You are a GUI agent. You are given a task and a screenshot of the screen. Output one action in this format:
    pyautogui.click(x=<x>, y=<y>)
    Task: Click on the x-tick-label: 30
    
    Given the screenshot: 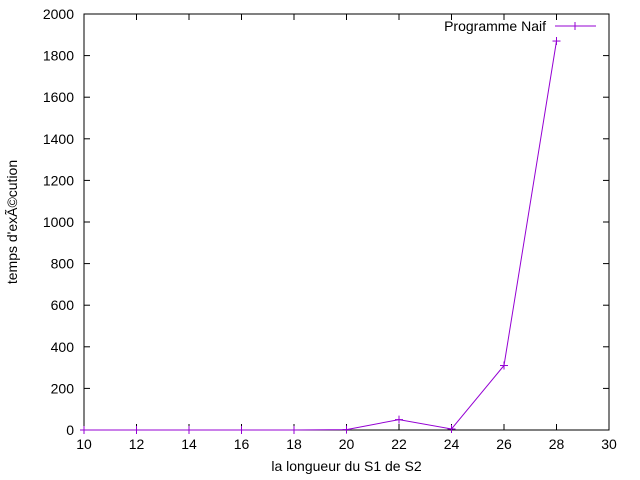 What is the action you would take?
    pyautogui.click(x=609, y=444)
    